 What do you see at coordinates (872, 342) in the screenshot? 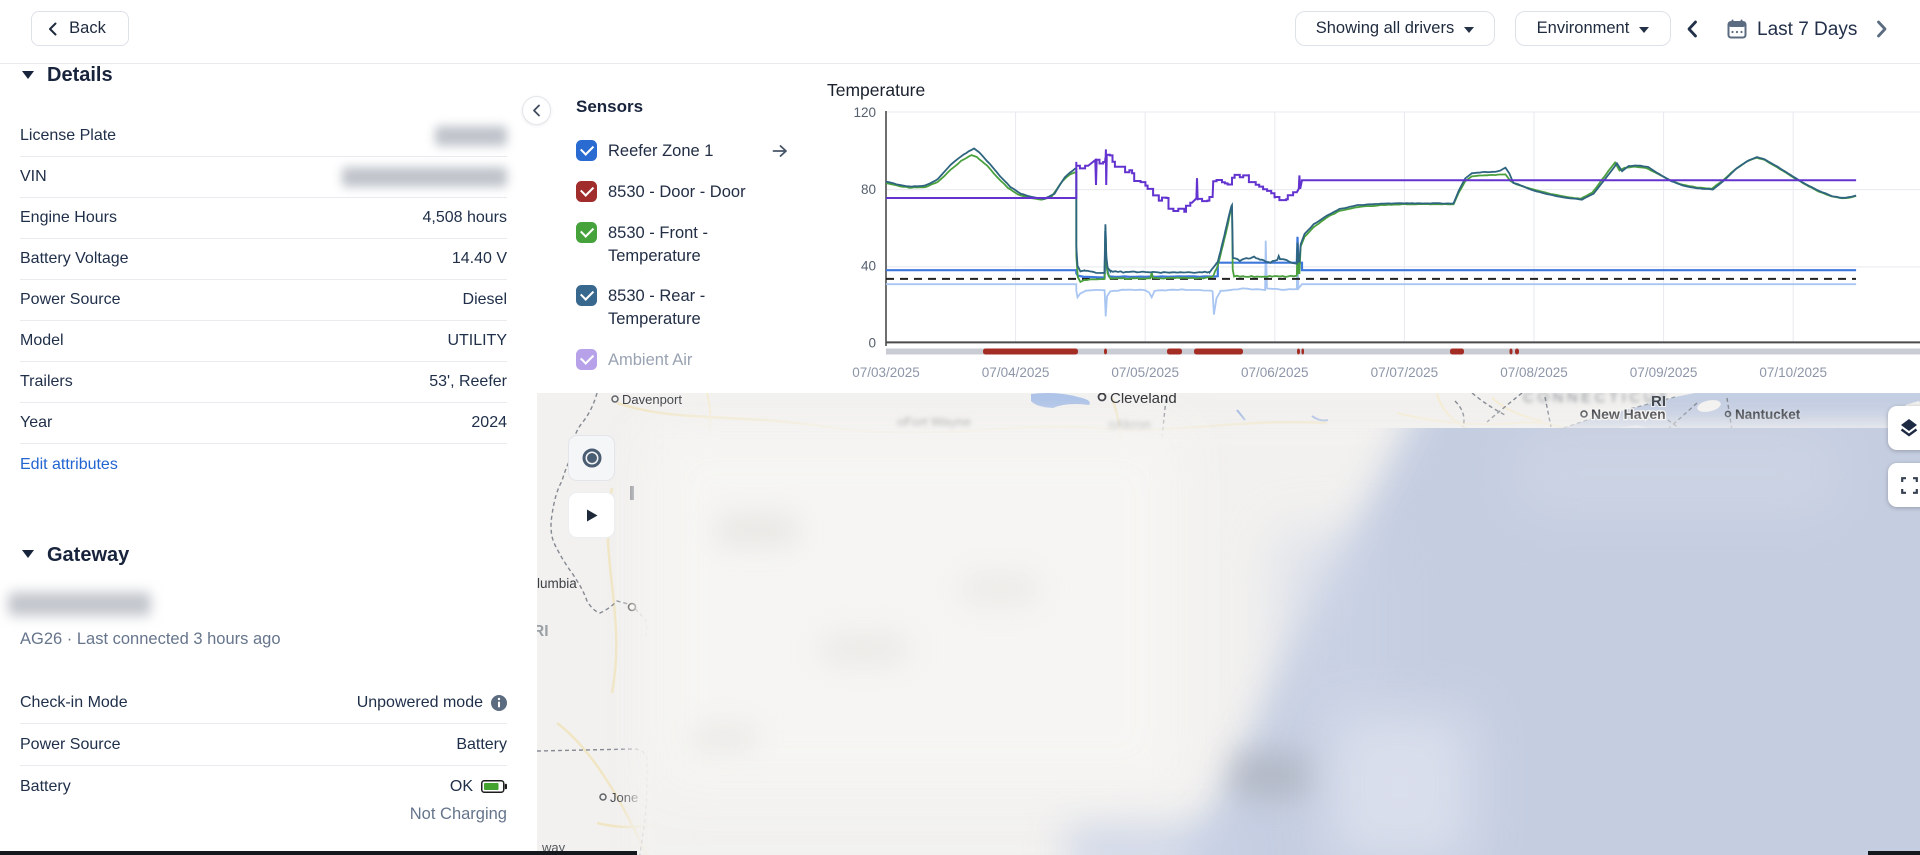
I see `svg-text: 0` at bounding box center [872, 342].